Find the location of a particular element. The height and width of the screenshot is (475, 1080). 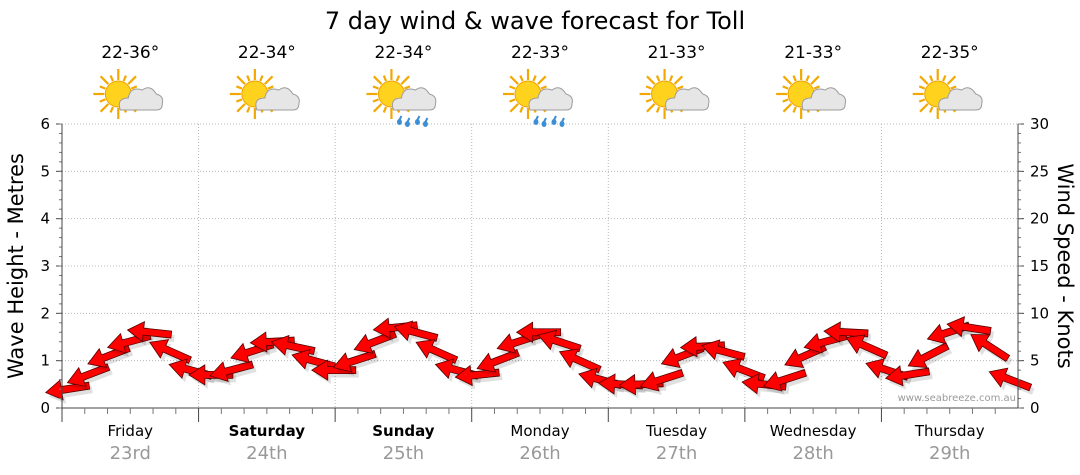

day-label: Tuesday is located at coordinates (676, 431).